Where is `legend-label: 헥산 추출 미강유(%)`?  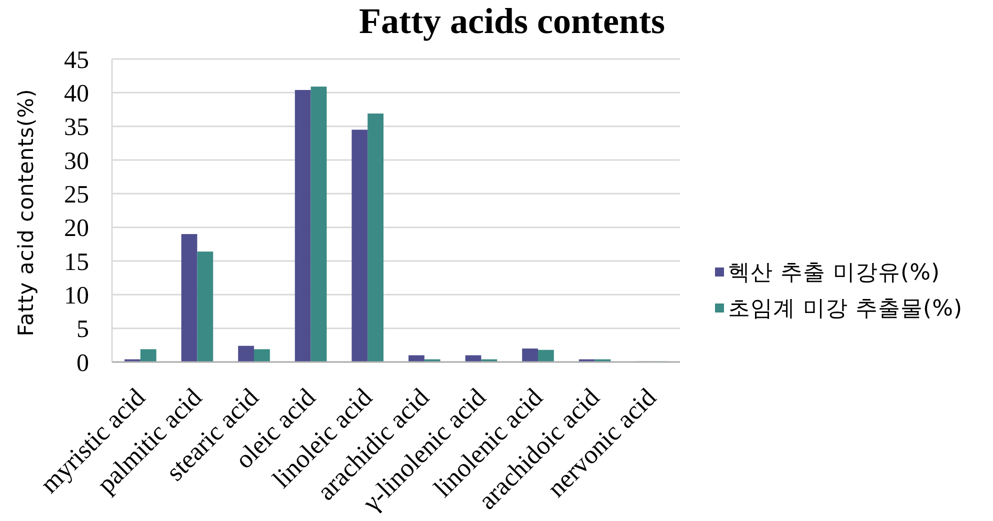 legend-label: 헥산 추출 미강유(%) is located at coordinates (834, 273).